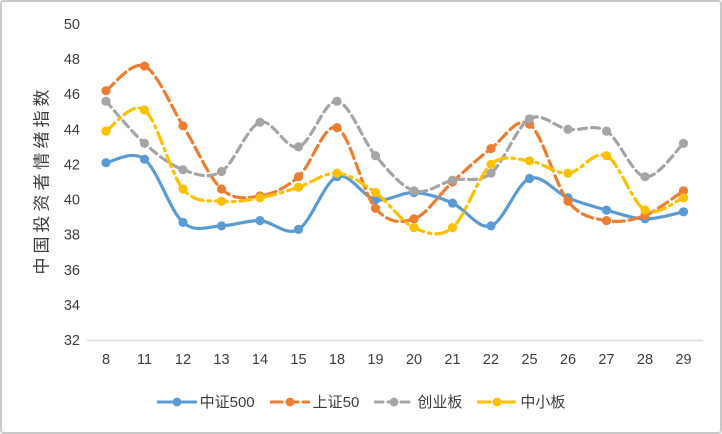 This screenshot has height=434, width=722. What do you see at coordinates (395, 193) in the screenshot?
I see `series-0-line` at bounding box center [395, 193].